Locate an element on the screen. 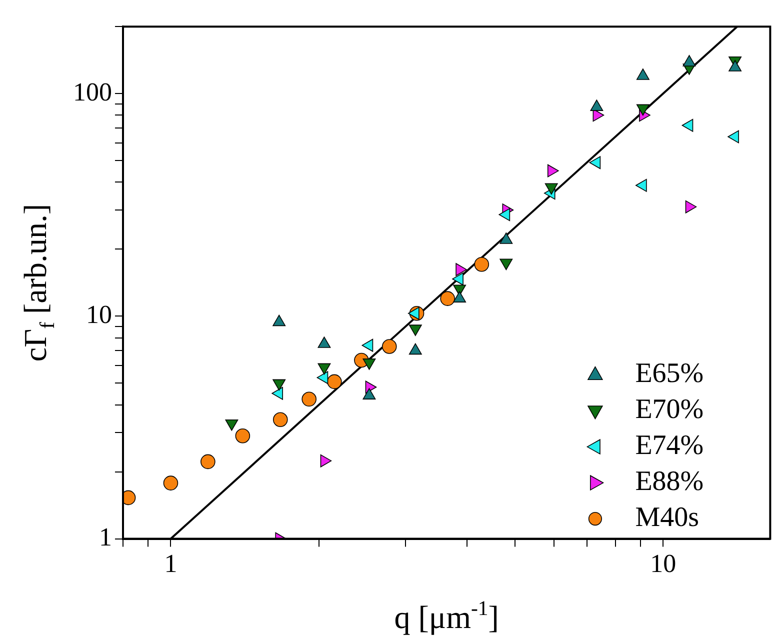  legend-label: E88% is located at coordinates (669, 482).